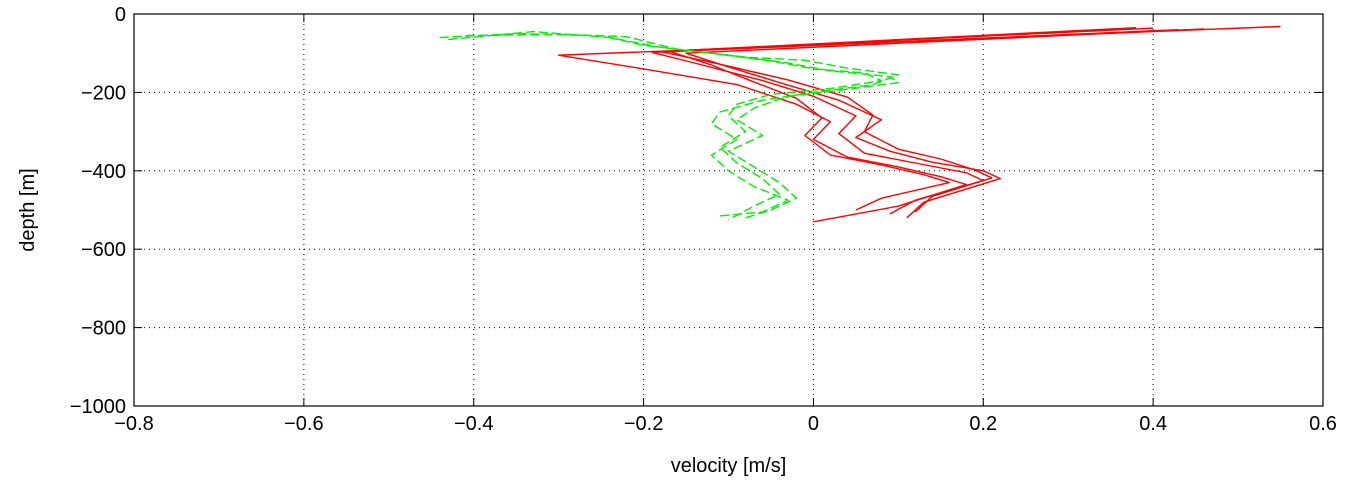  Describe the element at coordinates (473, 424) in the screenshot. I see `x-tick-label: −0.4` at that location.